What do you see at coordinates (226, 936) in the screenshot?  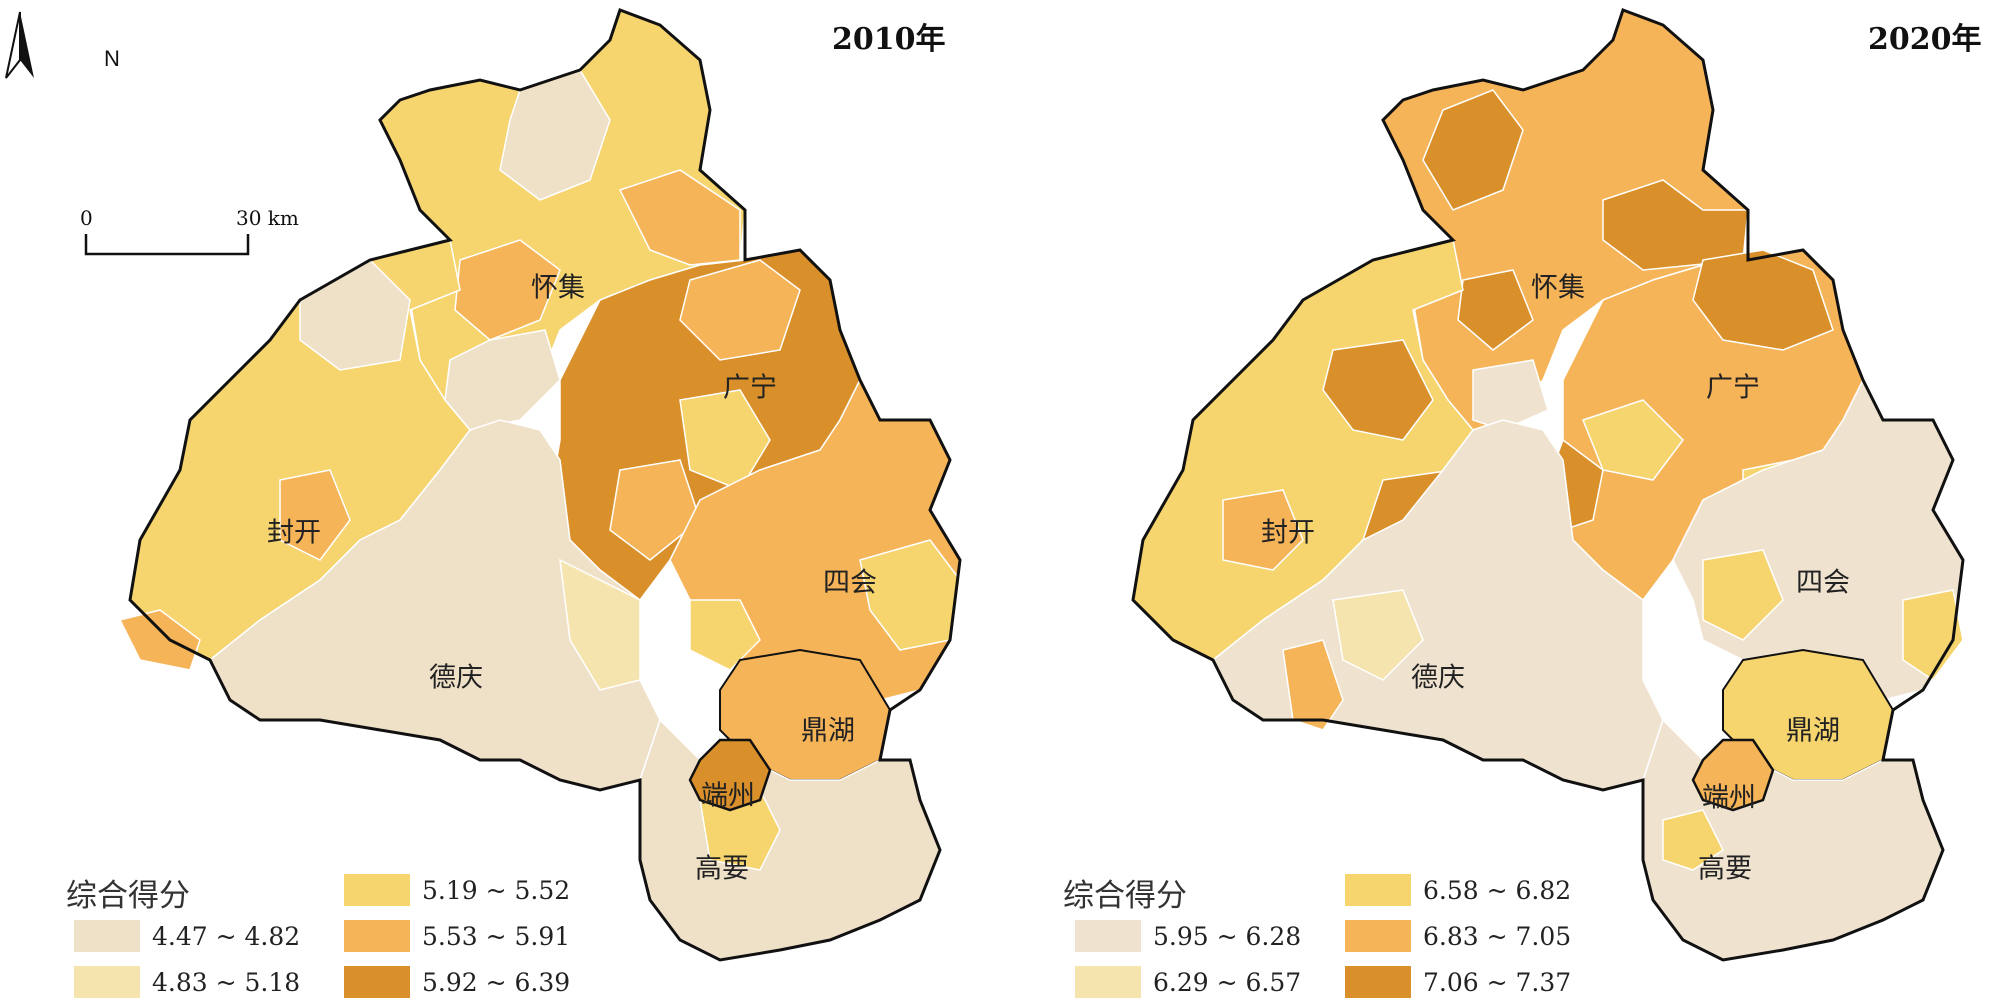 I see `legend-label: 4.47 ~ 4.82` at bounding box center [226, 936].